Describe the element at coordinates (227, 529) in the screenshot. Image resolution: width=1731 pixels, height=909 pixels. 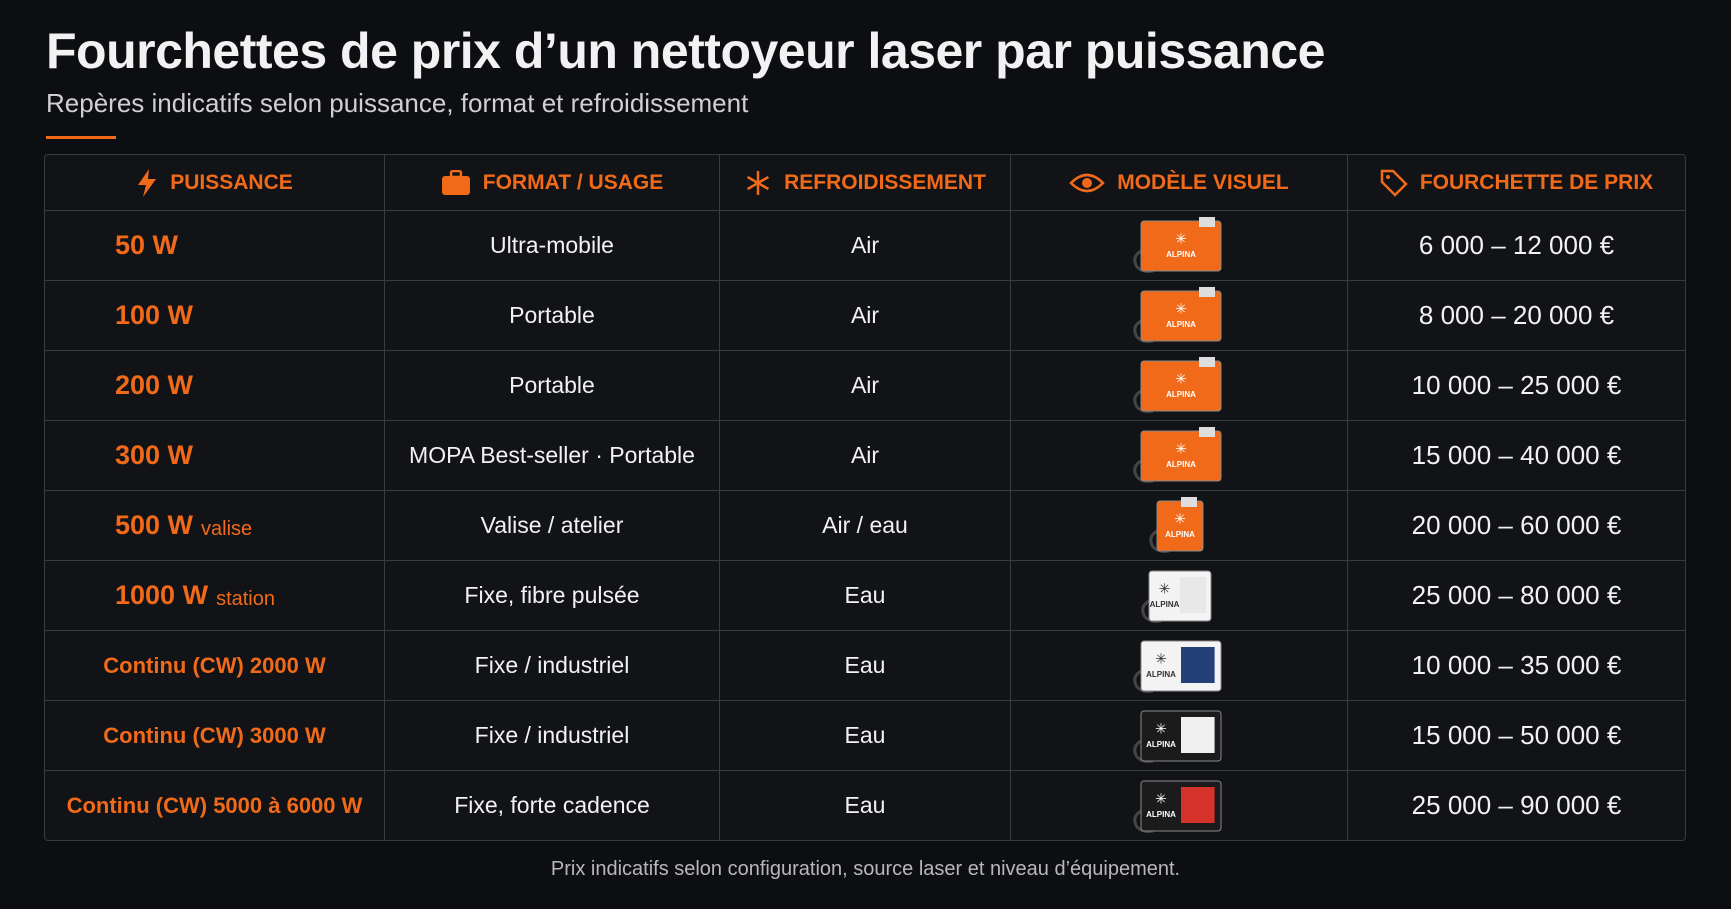
I see `power-note: valise` at that location.